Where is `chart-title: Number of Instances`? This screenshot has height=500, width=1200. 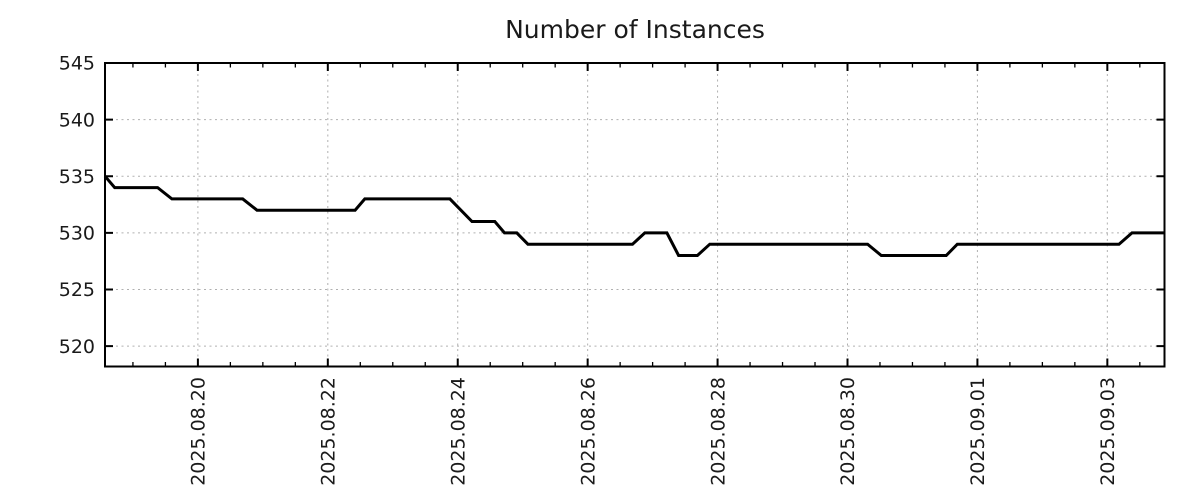 chart-title: Number of Instances is located at coordinates (635, 29).